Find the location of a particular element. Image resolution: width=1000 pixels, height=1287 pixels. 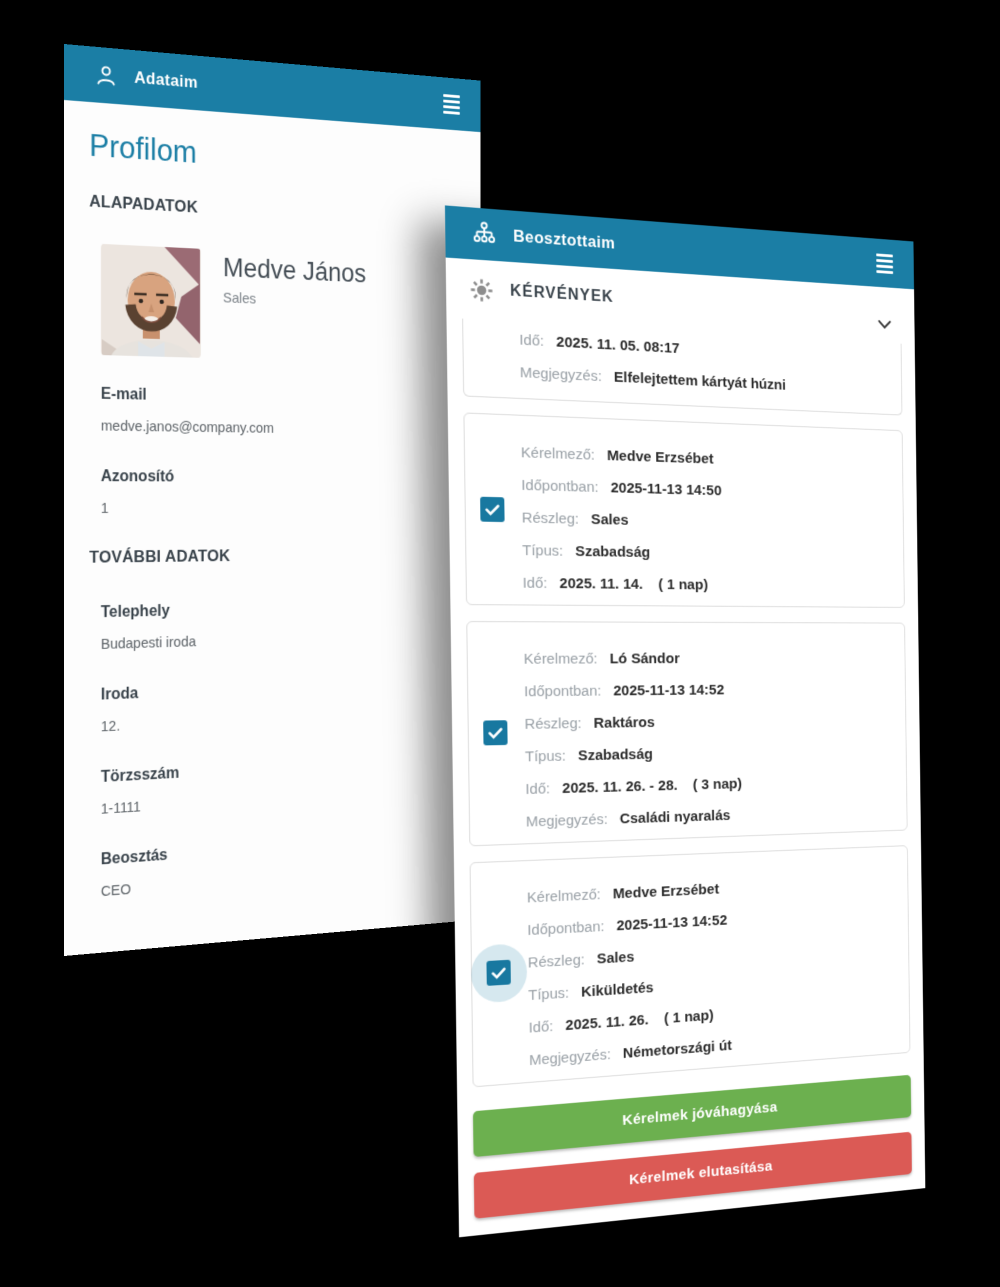

profile-name: Medve János is located at coordinates (294, 270).